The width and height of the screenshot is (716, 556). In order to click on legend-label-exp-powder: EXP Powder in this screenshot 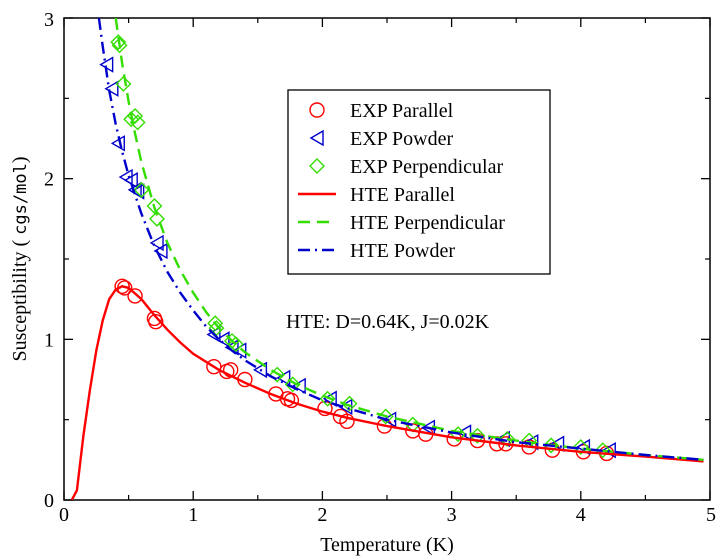, I will do `click(401, 139)`.